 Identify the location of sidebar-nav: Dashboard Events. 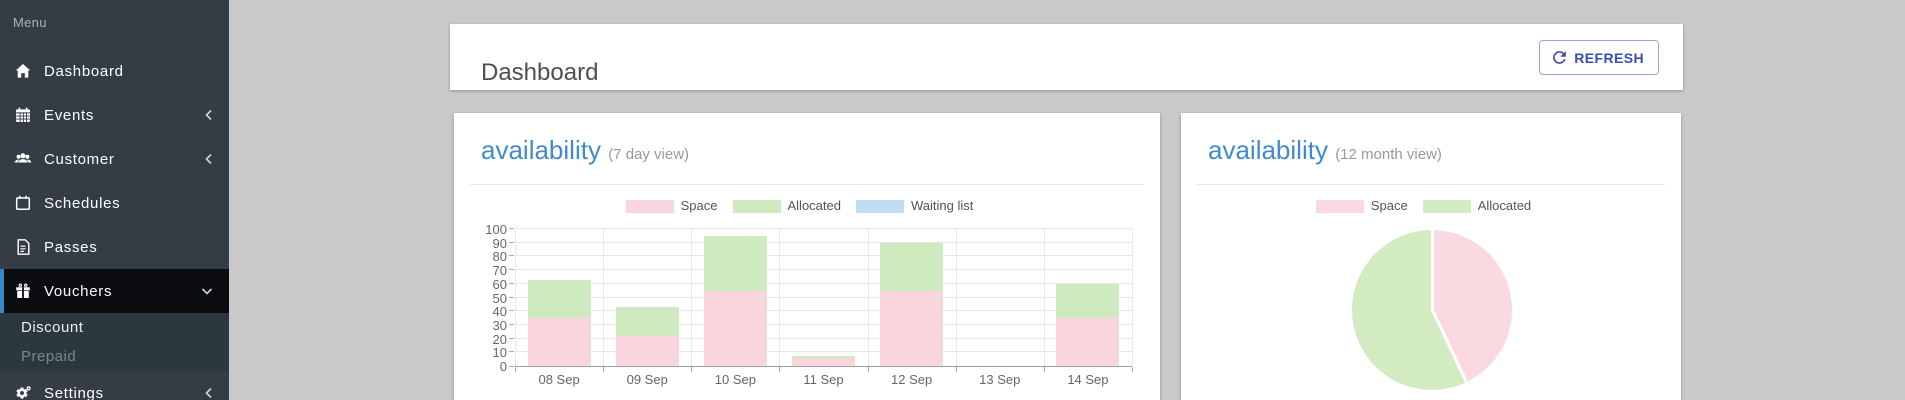
(114, 224).